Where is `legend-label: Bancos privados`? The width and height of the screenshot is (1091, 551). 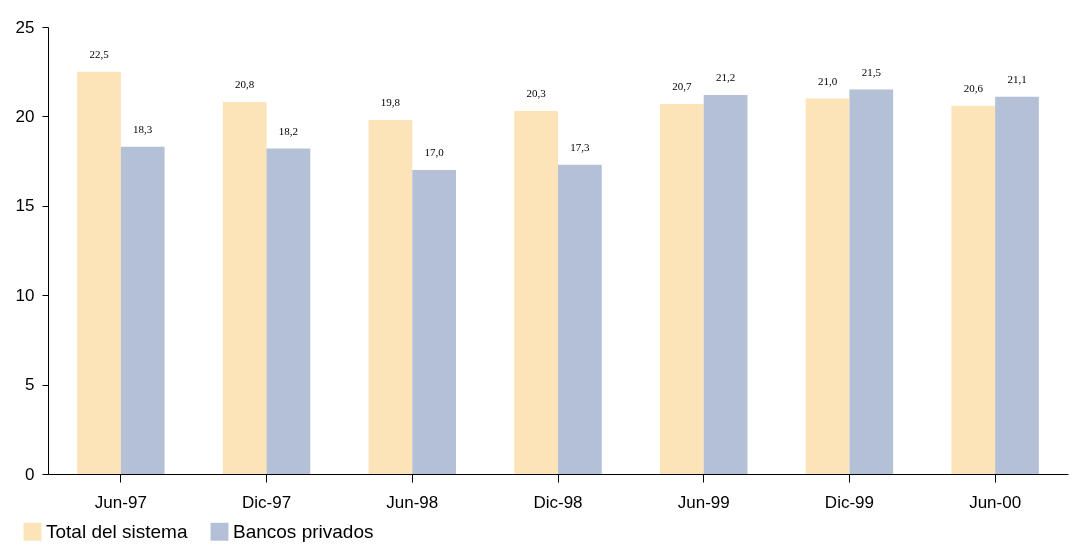
legend-label: Bancos privados is located at coordinates (303, 531).